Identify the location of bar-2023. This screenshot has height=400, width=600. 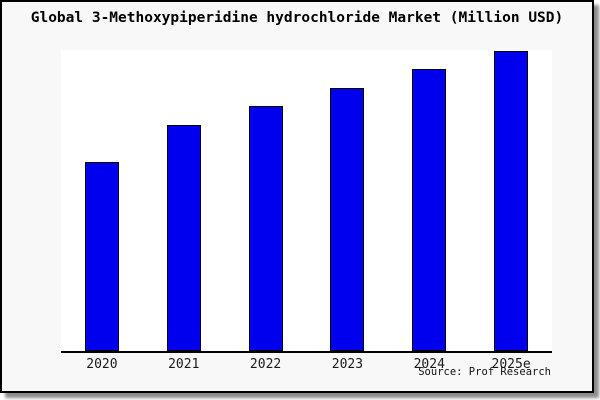
(347, 219).